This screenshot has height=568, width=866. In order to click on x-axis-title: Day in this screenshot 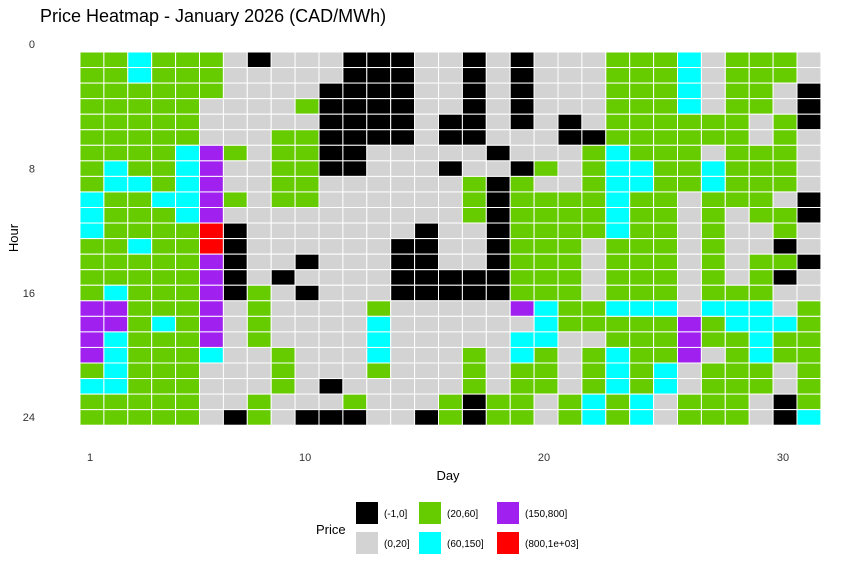, I will do `click(448, 475)`.